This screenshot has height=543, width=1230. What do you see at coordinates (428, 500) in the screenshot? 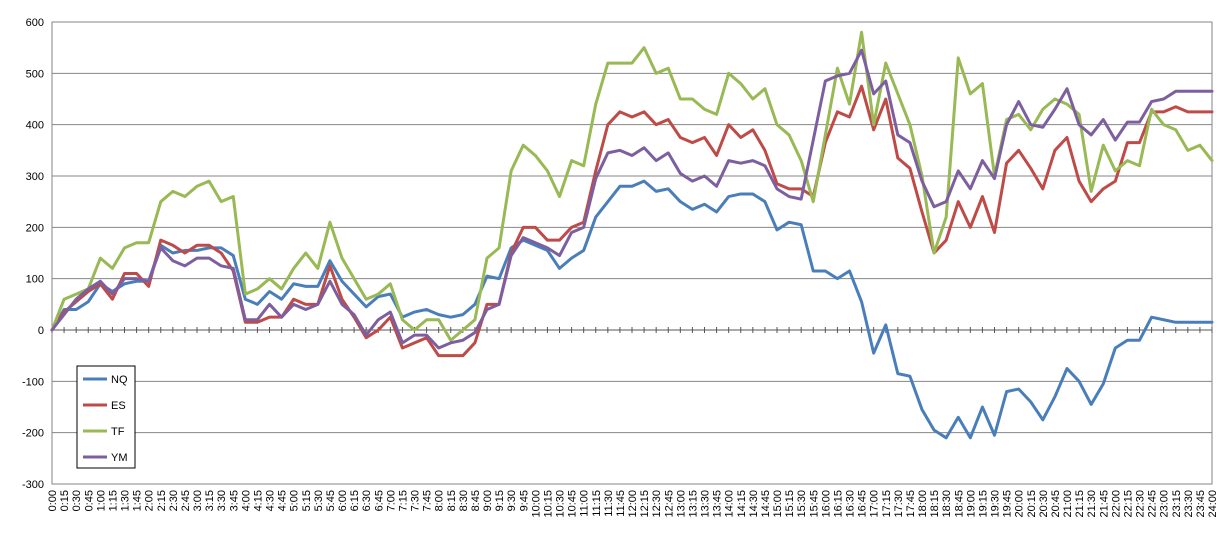
I see `x-tick-label: 7:45` at bounding box center [428, 500].